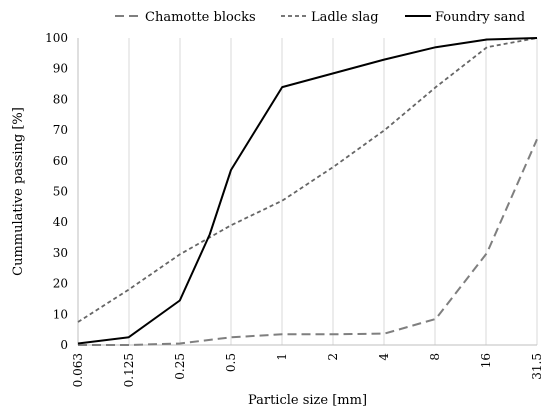 This screenshot has width=550, height=414. What do you see at coordinates (60, 69) in the screenshot?
I see `y-tick-label: 90` at bounding box center [60, 69].